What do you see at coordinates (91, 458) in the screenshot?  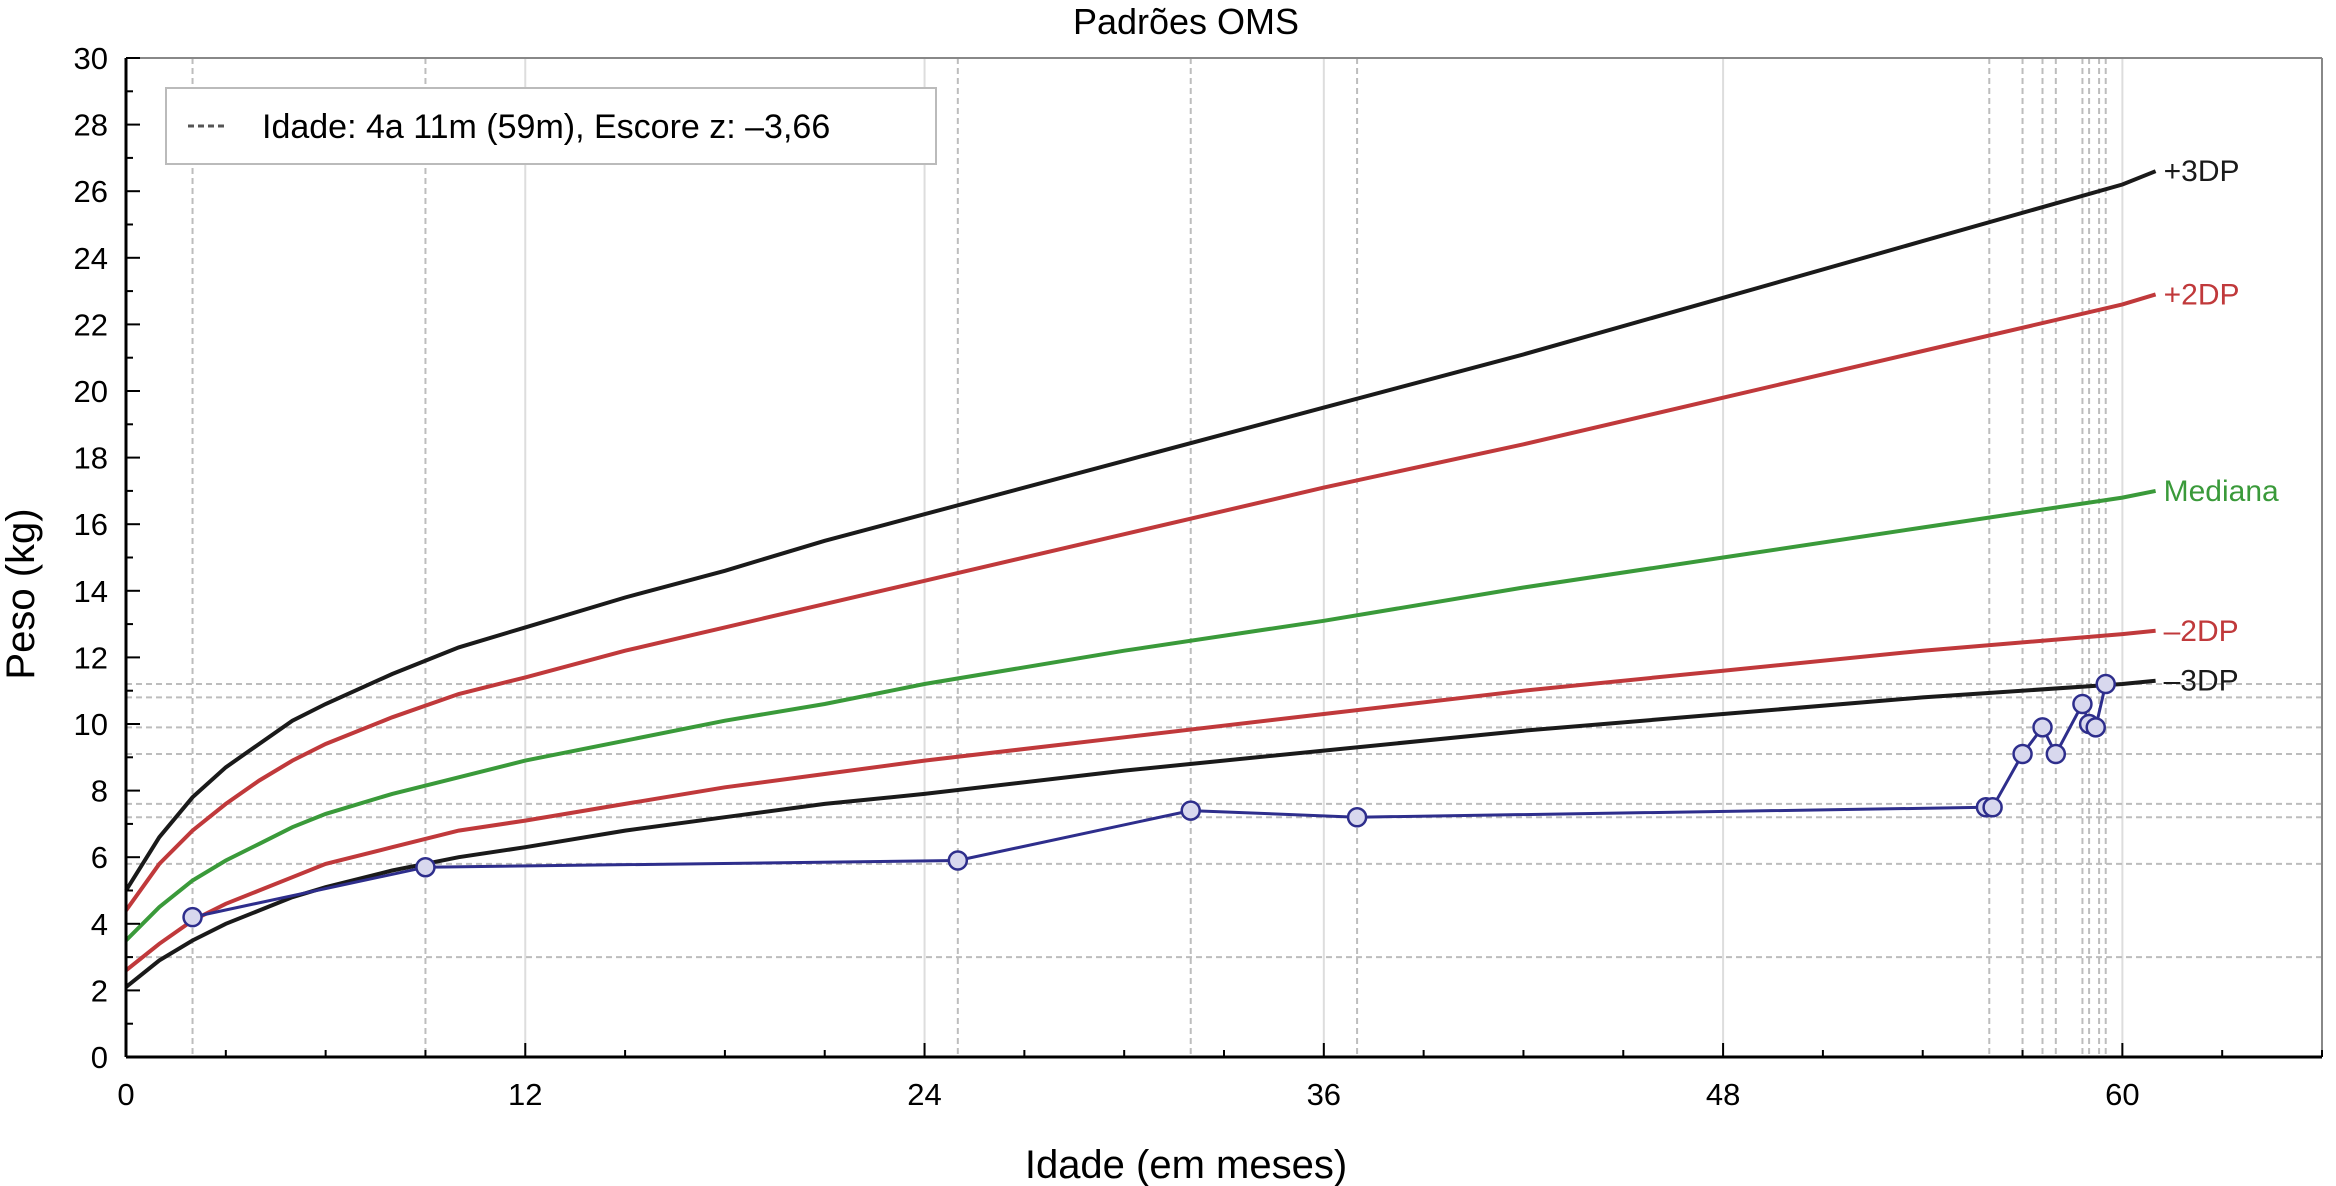 I see `y-tick-label: 18` at bounding box center [91, 458].